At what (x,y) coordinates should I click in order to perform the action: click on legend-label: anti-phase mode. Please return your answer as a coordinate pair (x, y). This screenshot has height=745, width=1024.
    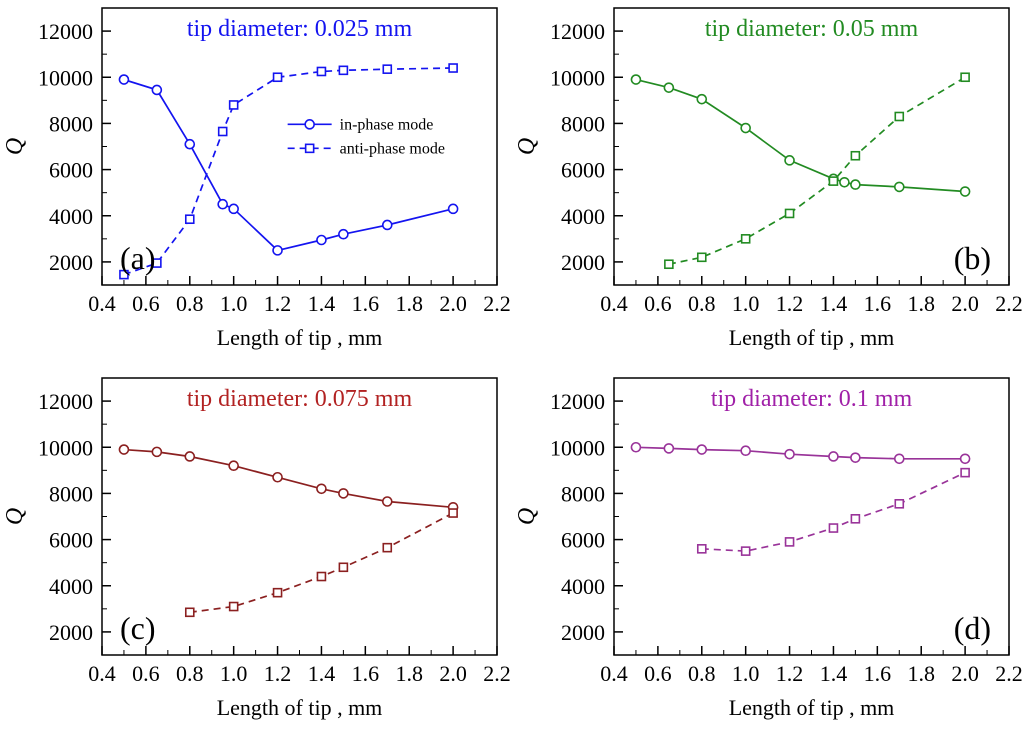
    Looking at the image, I should click on (392, 148).